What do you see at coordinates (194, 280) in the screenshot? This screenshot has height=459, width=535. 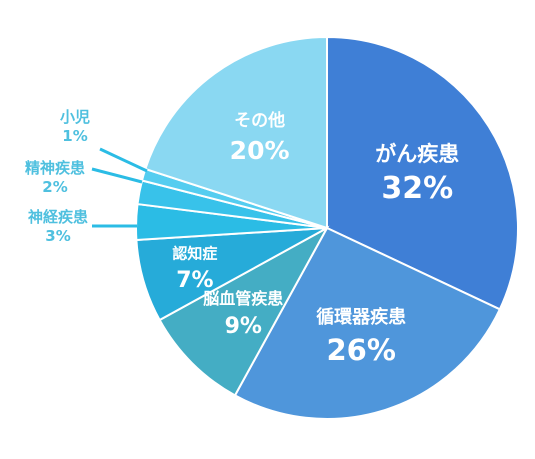 I see `slice-value-label-4: 7%` at bounding box center [194, 280].